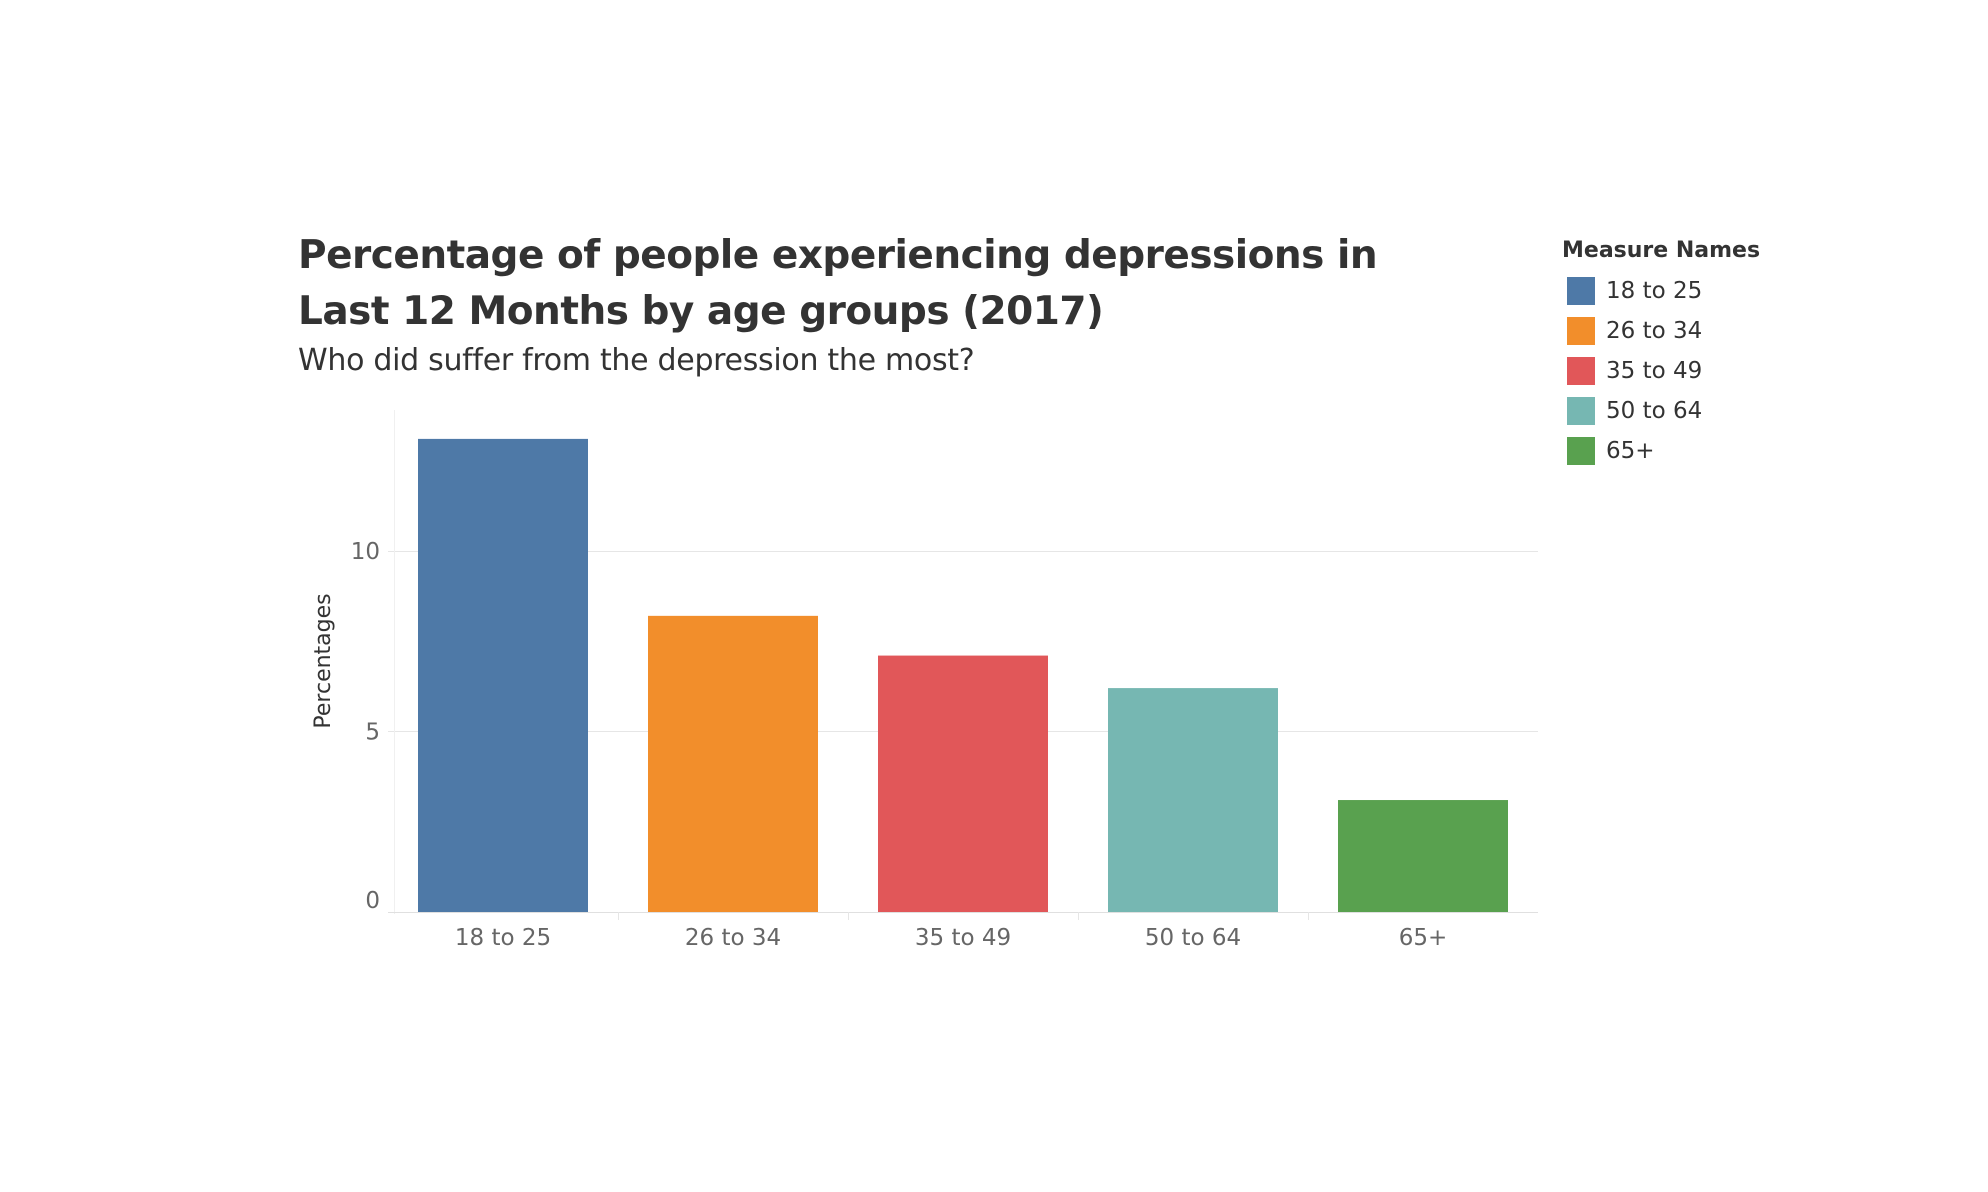  I want to click on y-tick-label: 0, so click(372, 901).